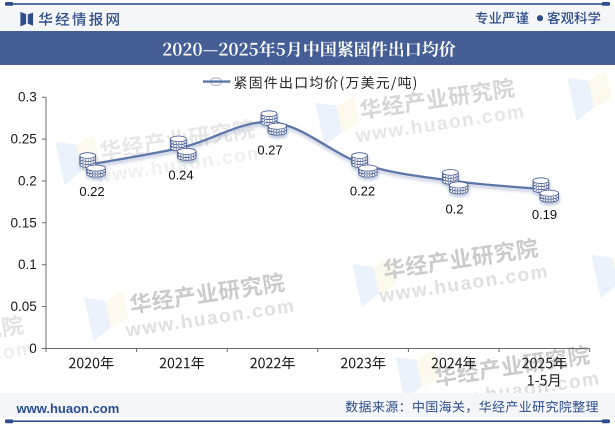 This screenshot has width=615, height=427. I want to click on svg-text: 0, so click(33, 348).